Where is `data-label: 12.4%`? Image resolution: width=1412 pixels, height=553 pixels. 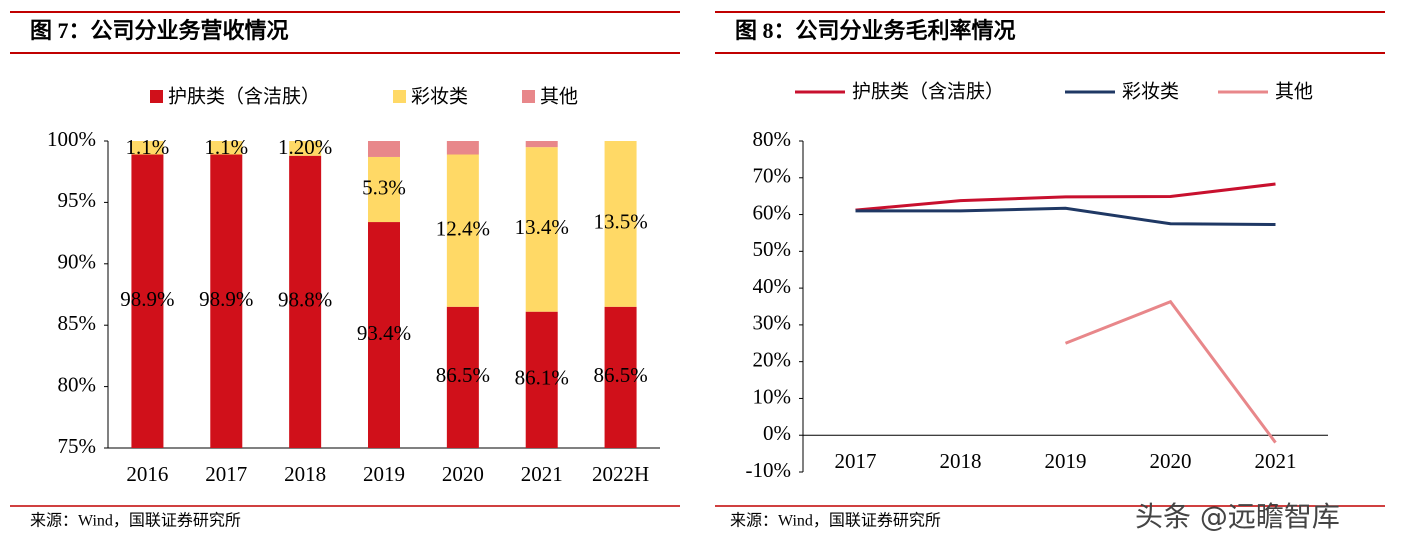 data-label: 12.4% is located at coordinates (463, 228).